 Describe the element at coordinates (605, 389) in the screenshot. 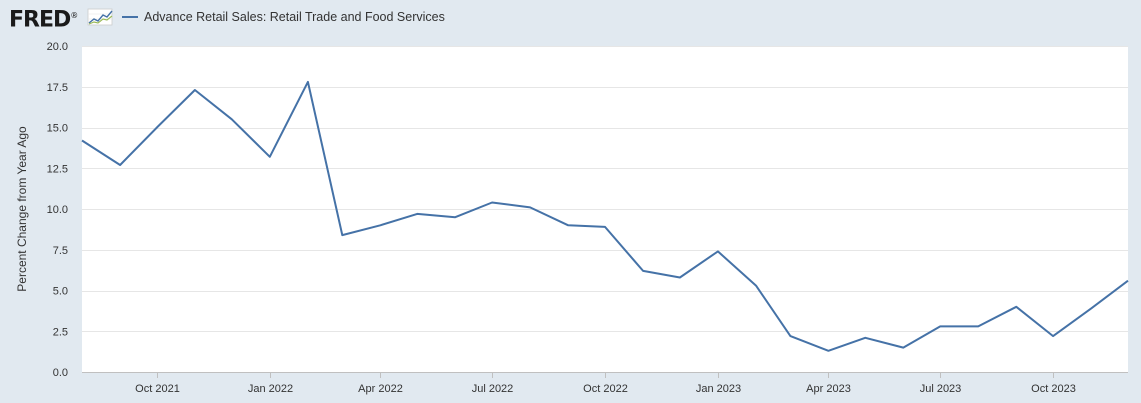

I see `x-tick-label: Oct 2022` at that location.